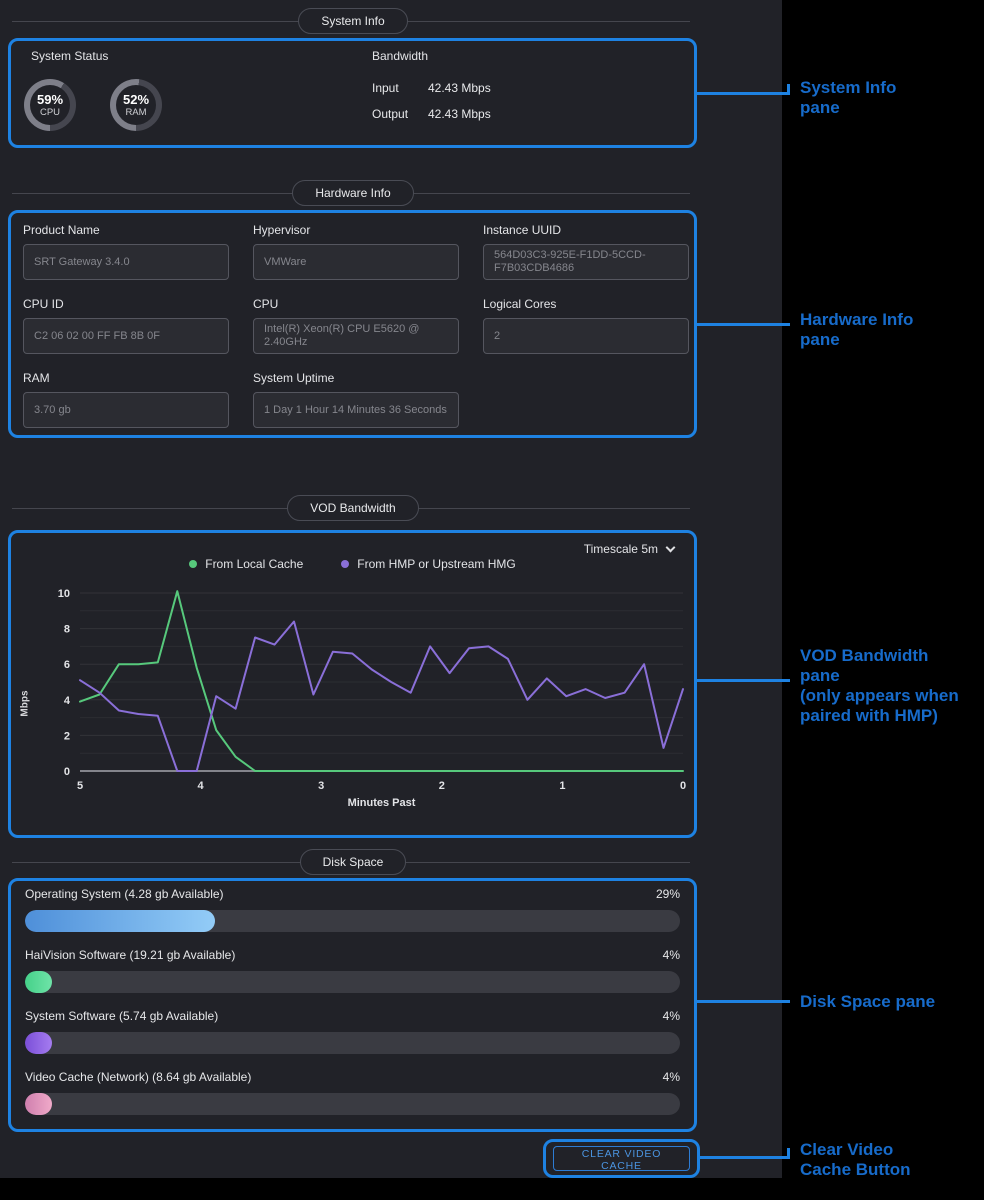  What do you see at coordinates (356, 262) in the screenshot?
I see `field-value-box: VMWare` at bounding box center [356, 262].